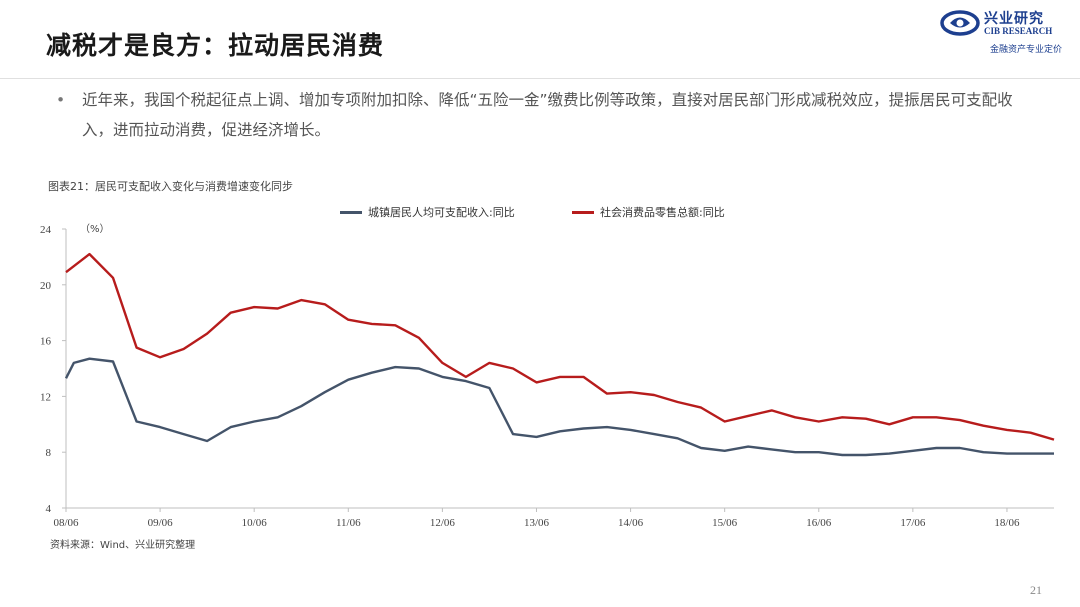  What do you see at coordinates (443, 523) in the screenshot?
I see `x-tick-label-4: 12/06` at bounding box center [443, 523].